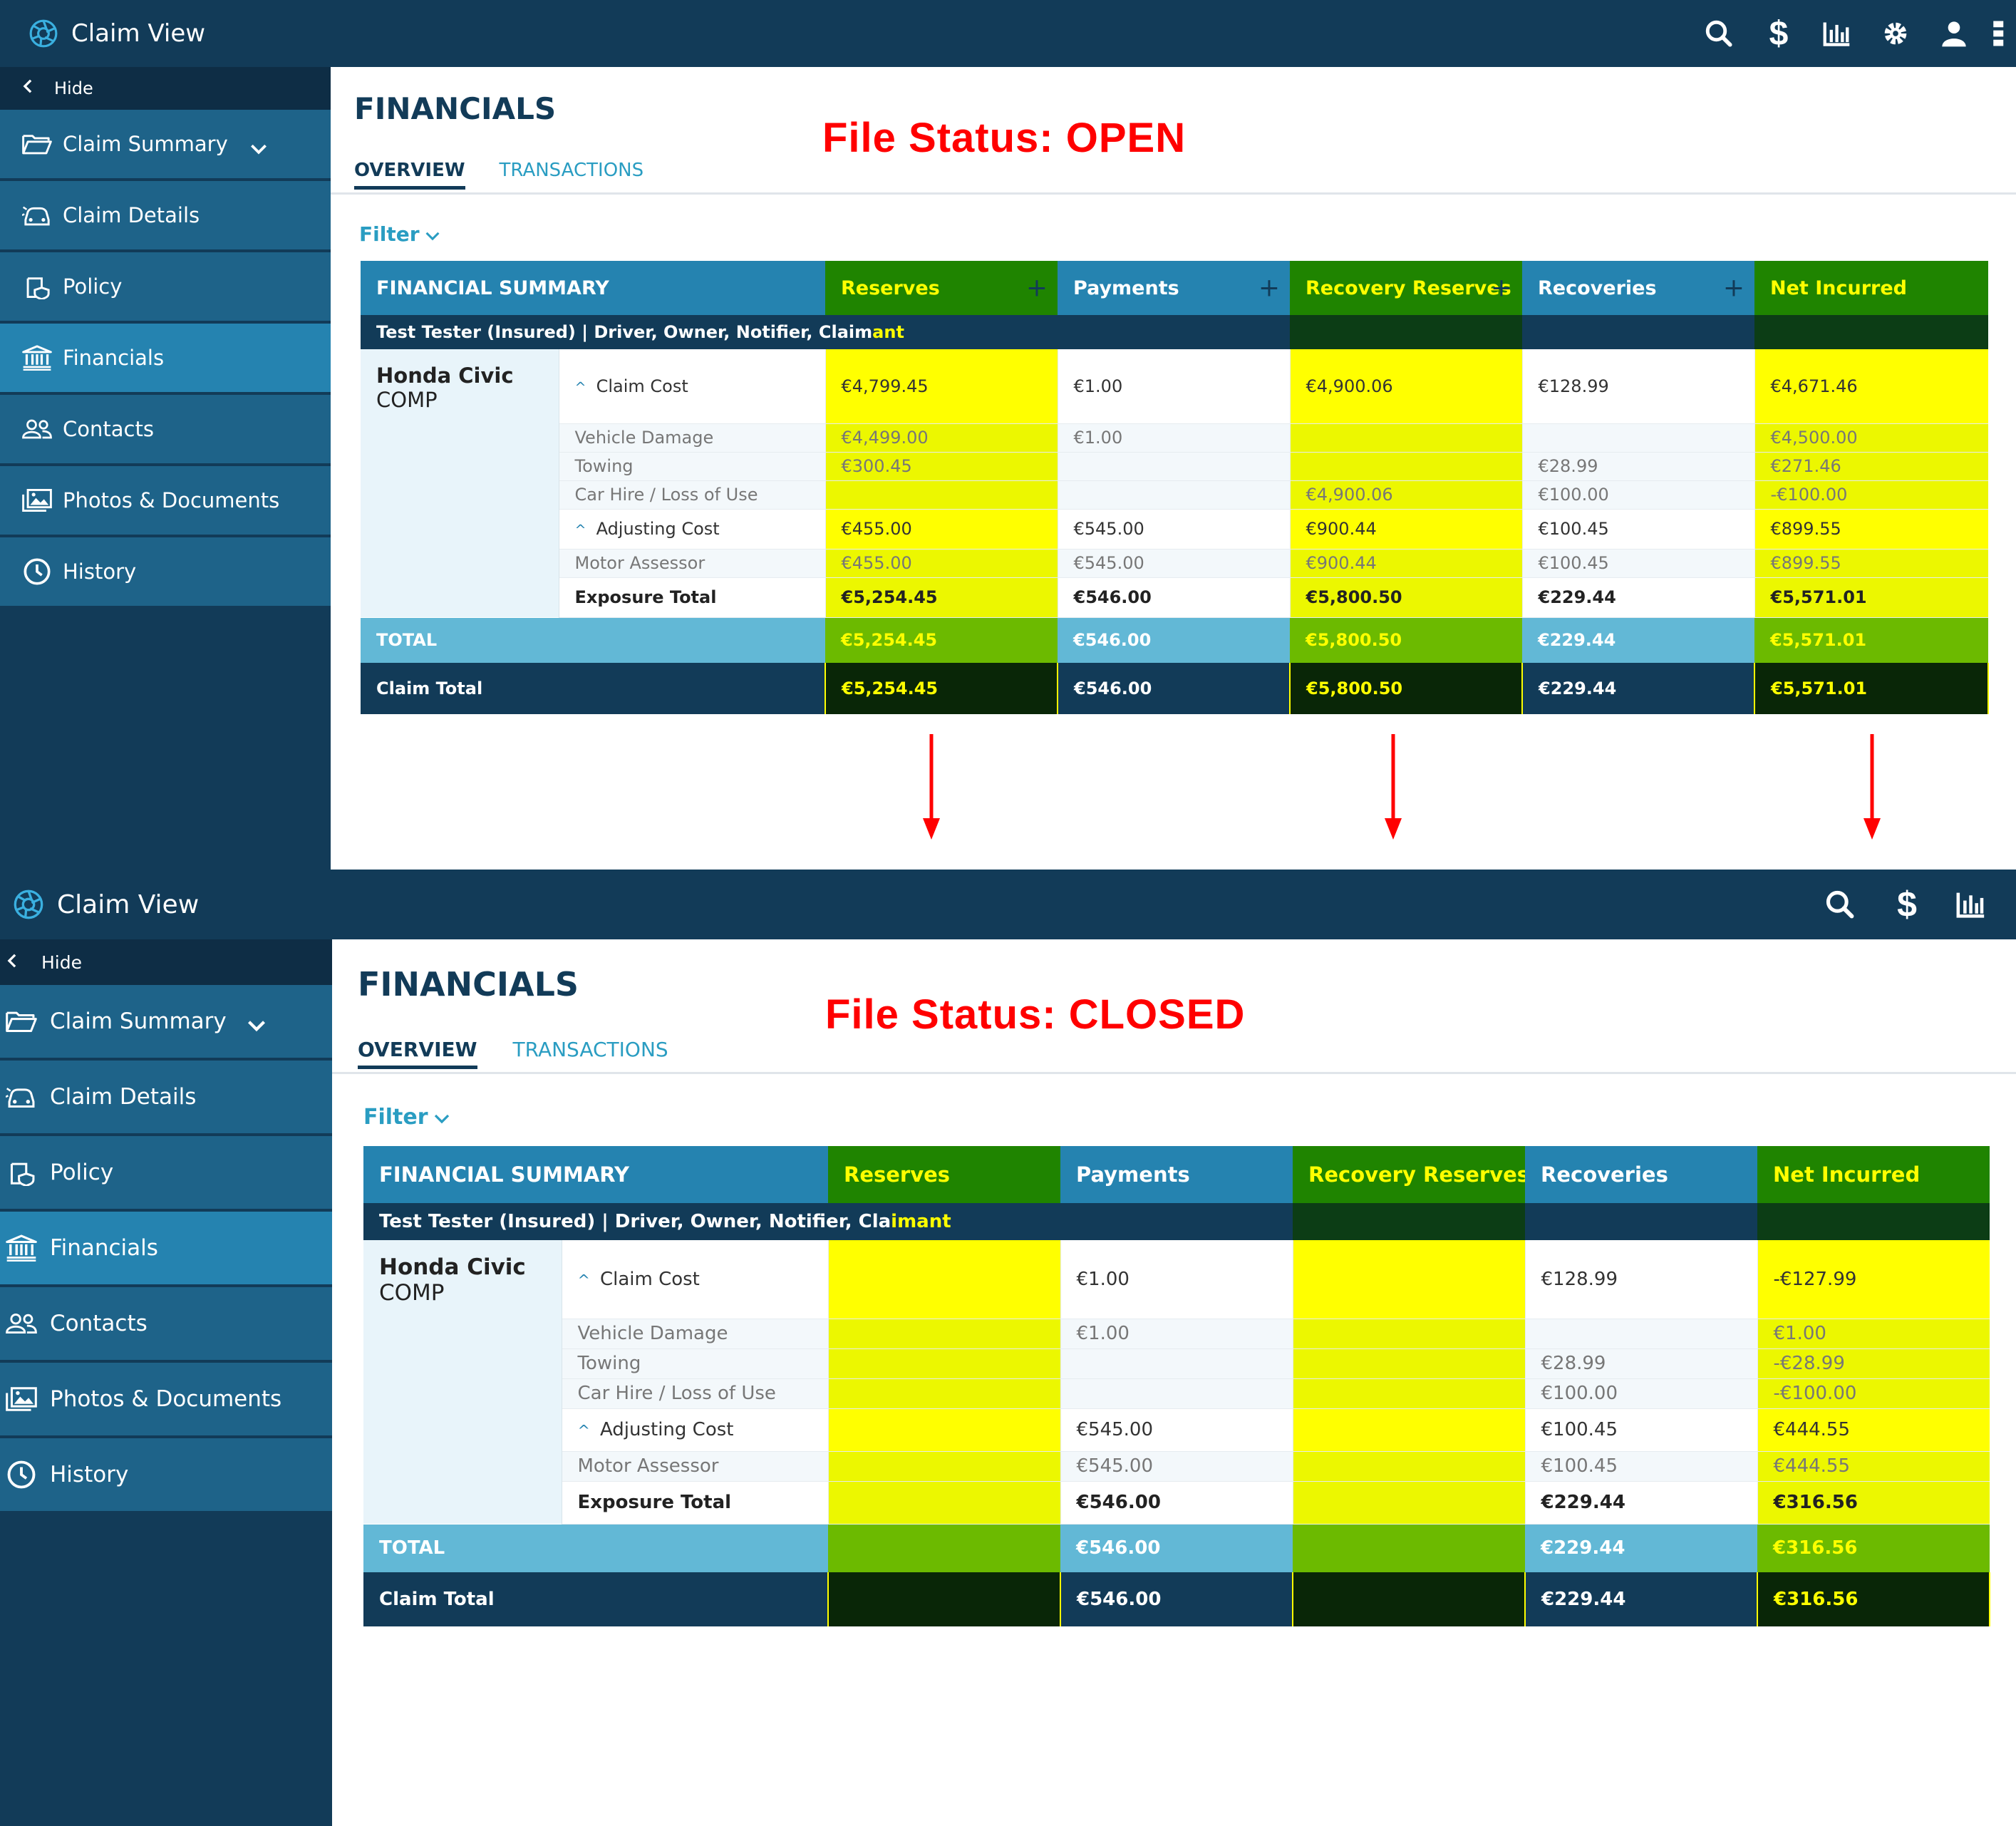  I want to click on sidebar-item-label: Claim Summary, so click(138, 1021).